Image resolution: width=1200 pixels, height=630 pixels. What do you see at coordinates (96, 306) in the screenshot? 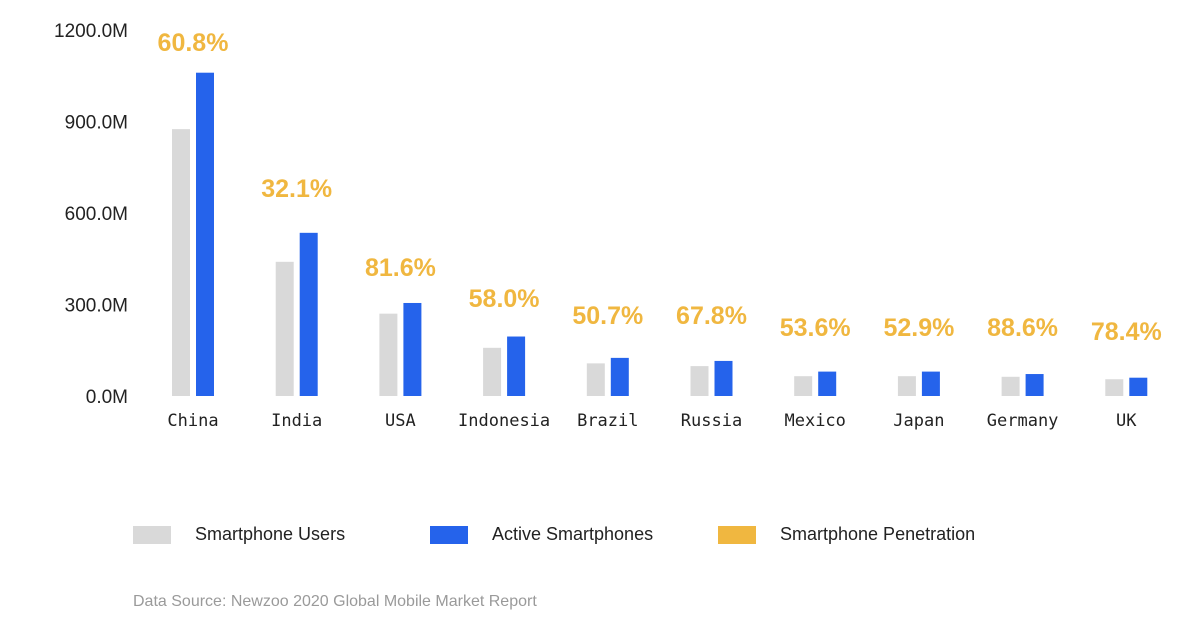
I see `y-tick-label: 300.0M` at bounding box center [96, 306].